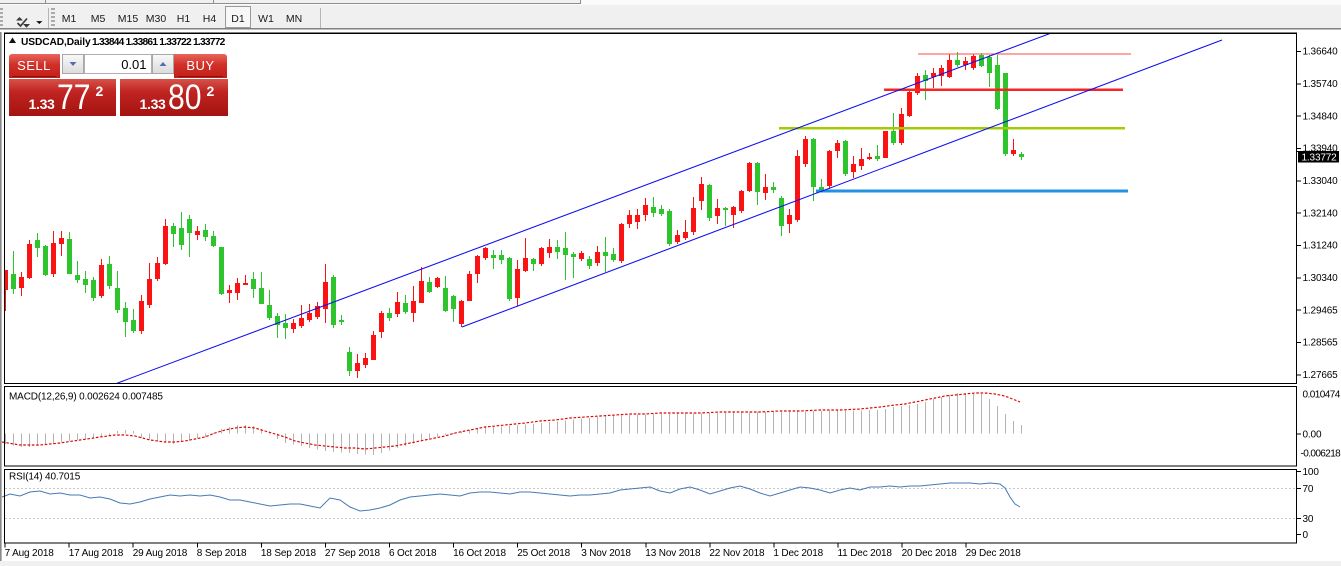  Describe the element at coordinates (1321, 181) in the screenshot. I see `svg-text: 1.33040` at that location.